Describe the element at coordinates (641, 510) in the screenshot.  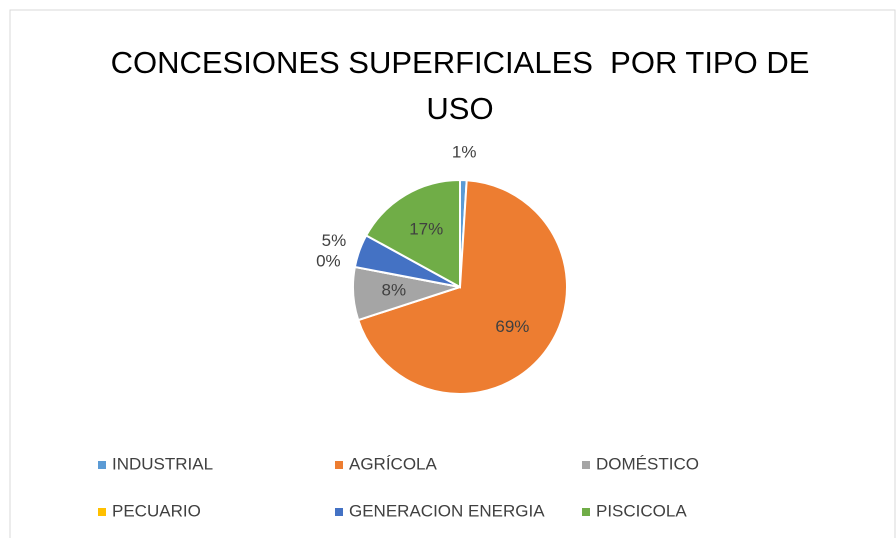
I see `legend-label: PISCICOLA` at that location.